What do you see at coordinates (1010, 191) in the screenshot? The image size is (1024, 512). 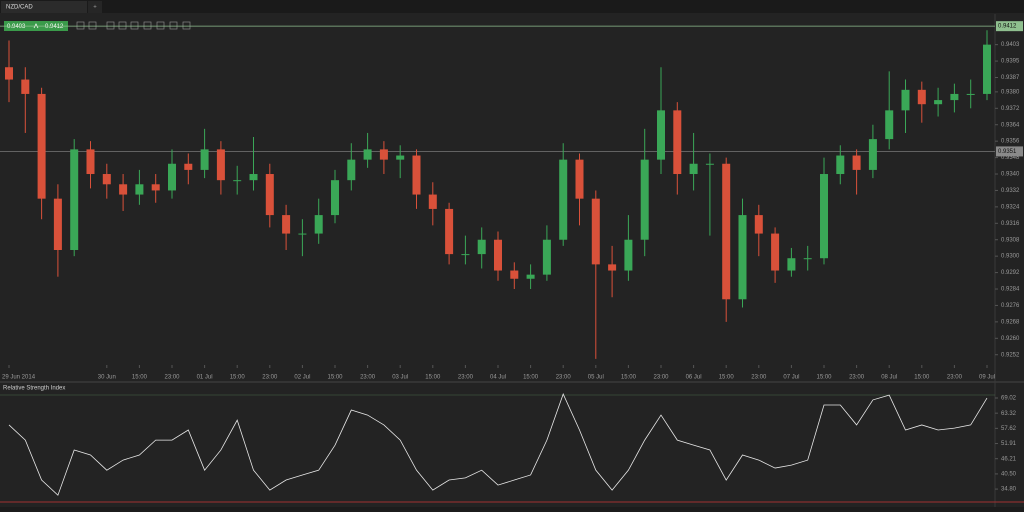 I see `y-tick-label: 0.9332` at bounding box center [1010, 191].